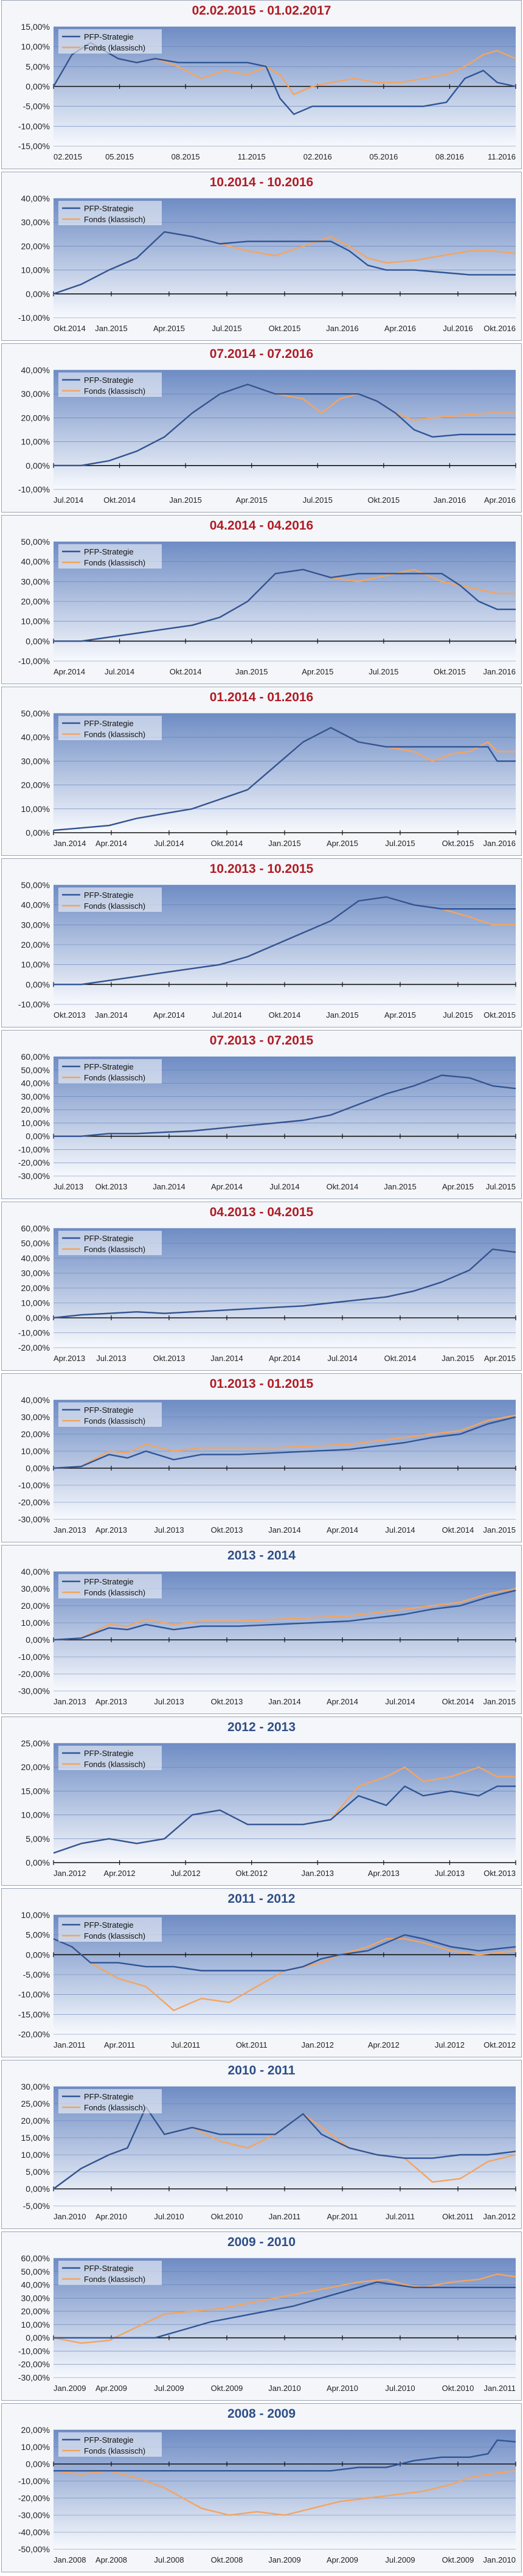  I want to click on x-tick-label: Apr.2010, so click(111, 2216).